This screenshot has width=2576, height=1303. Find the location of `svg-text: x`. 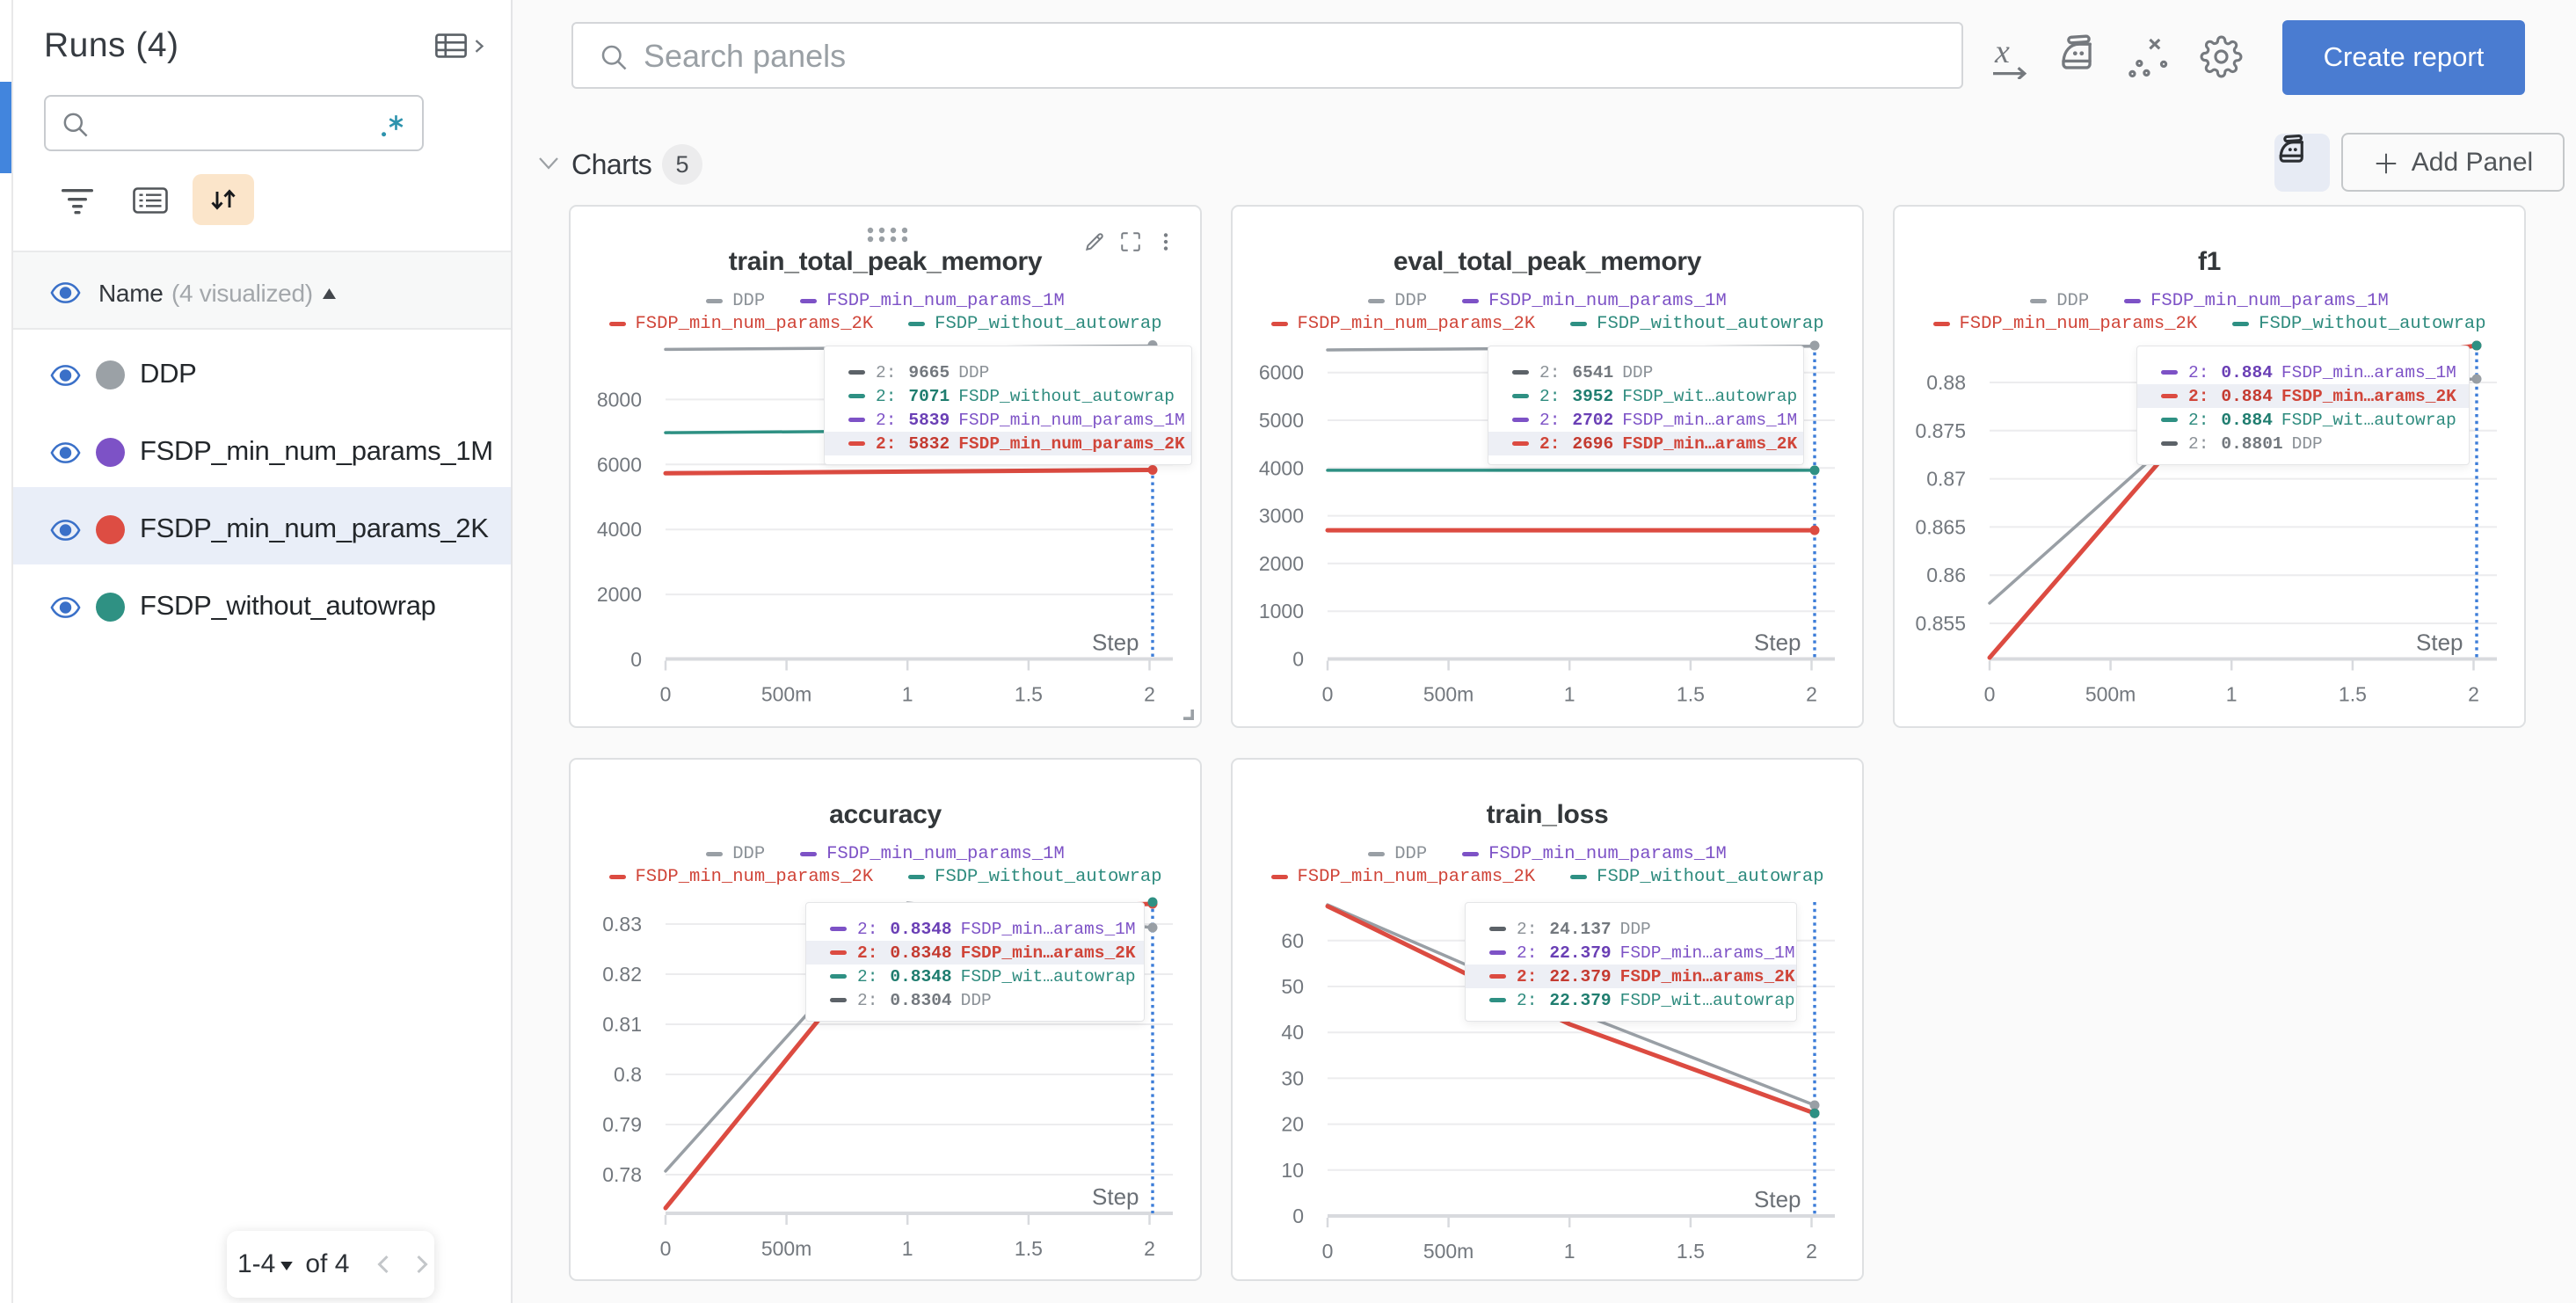

svg-text: x is located at coordinates (2002, 52).